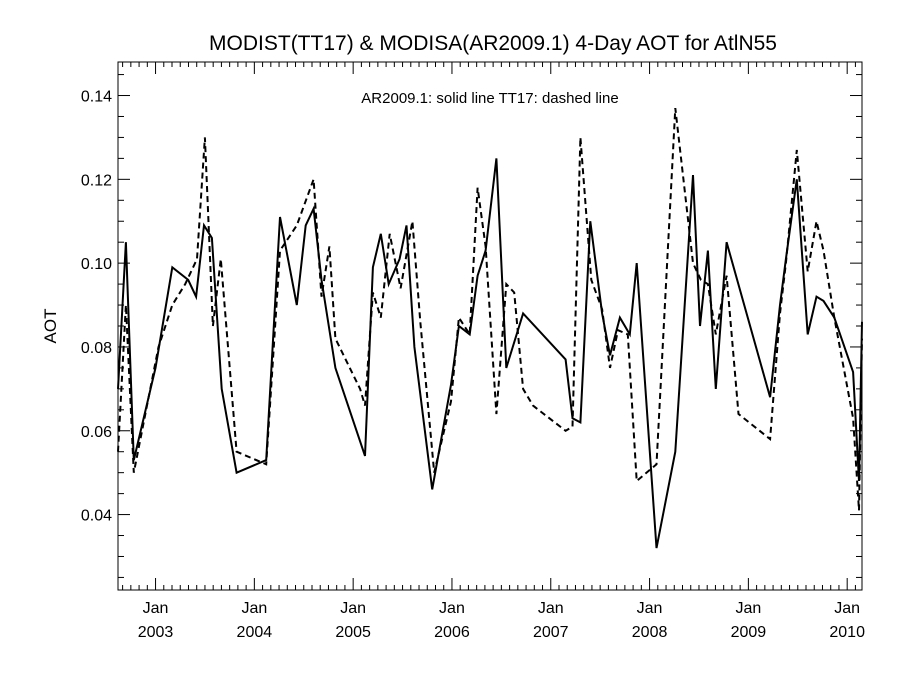  Describe the element at coordinates (96, 264) in the screenshot. I see `y-tick-label: 0.10` at that location.